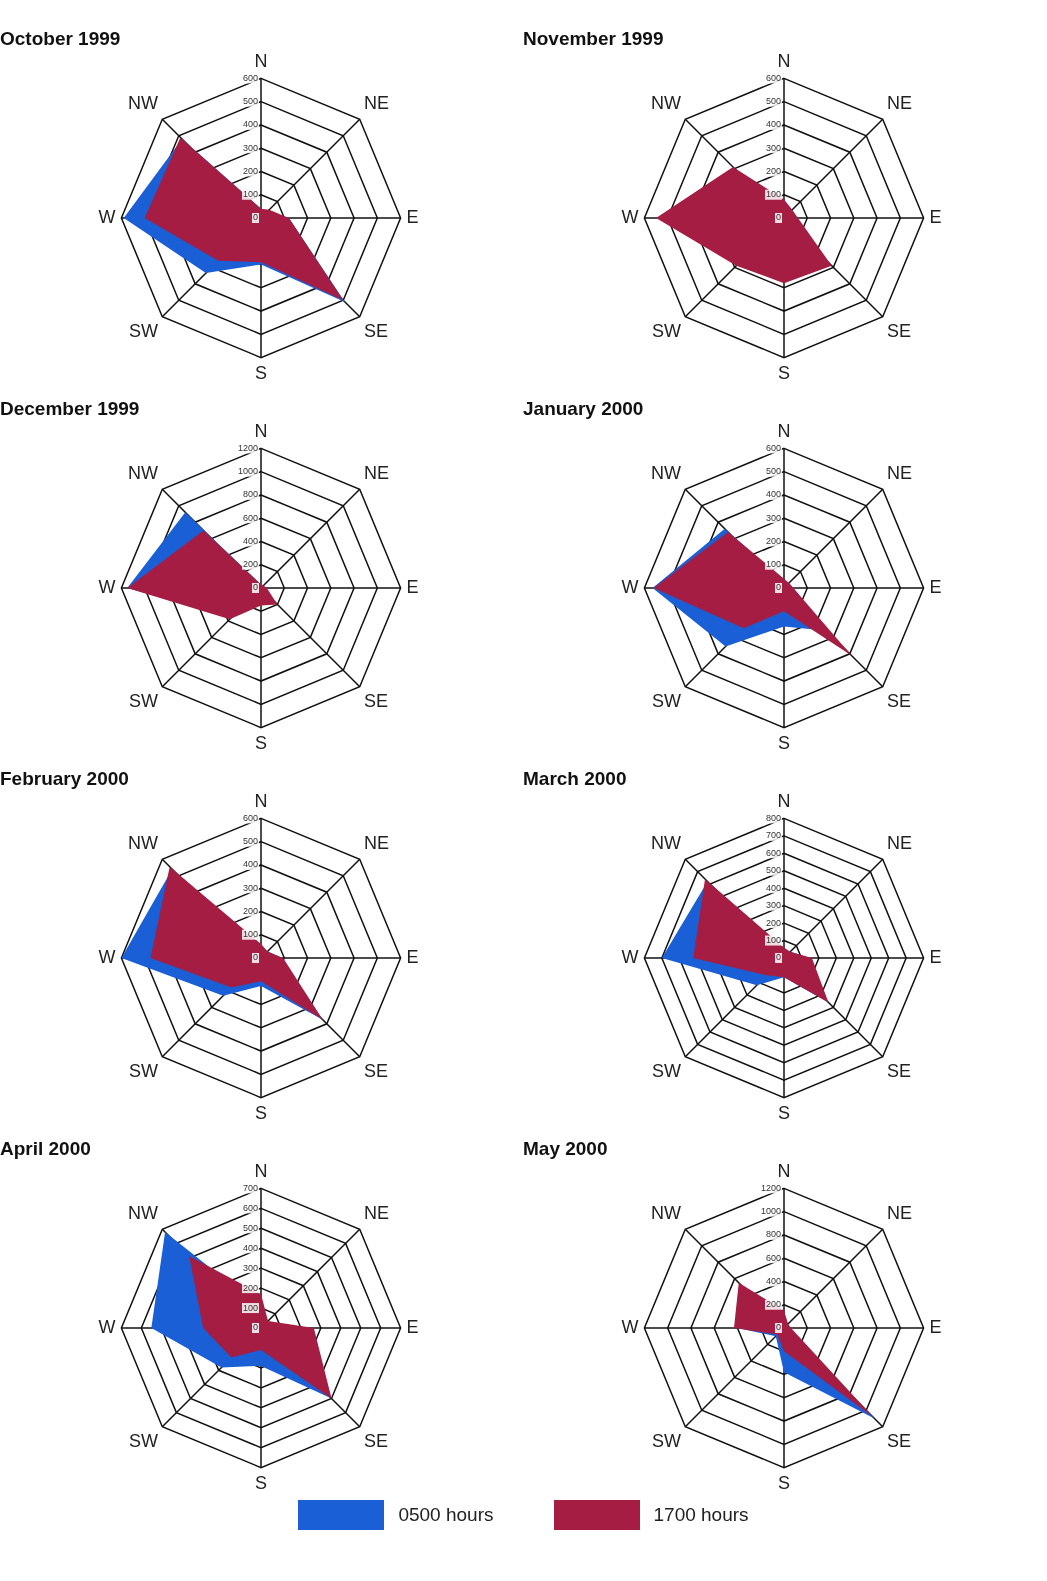 Image resolution: width=1047 pixels, height=1581 pixels. I want to click on y-tick-label: 1000, so click(247, 471).